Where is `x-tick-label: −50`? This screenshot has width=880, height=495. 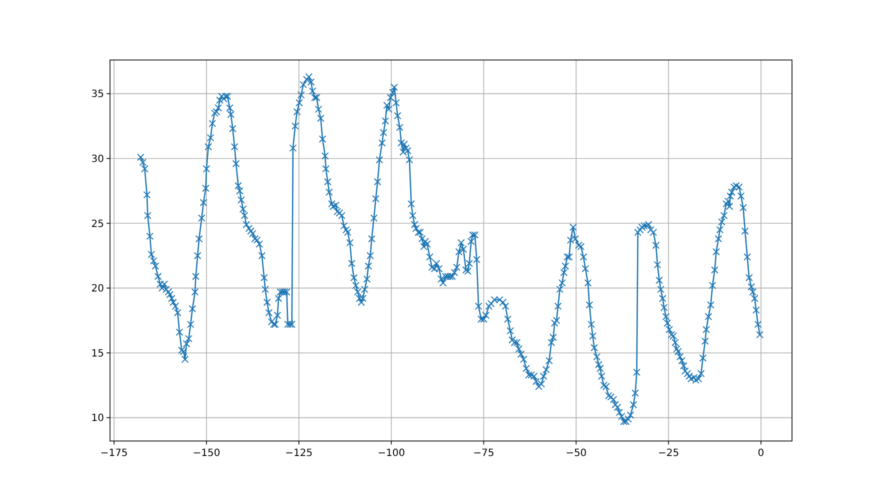 x-tick-label: −50 is located at coordinates (576, 453).